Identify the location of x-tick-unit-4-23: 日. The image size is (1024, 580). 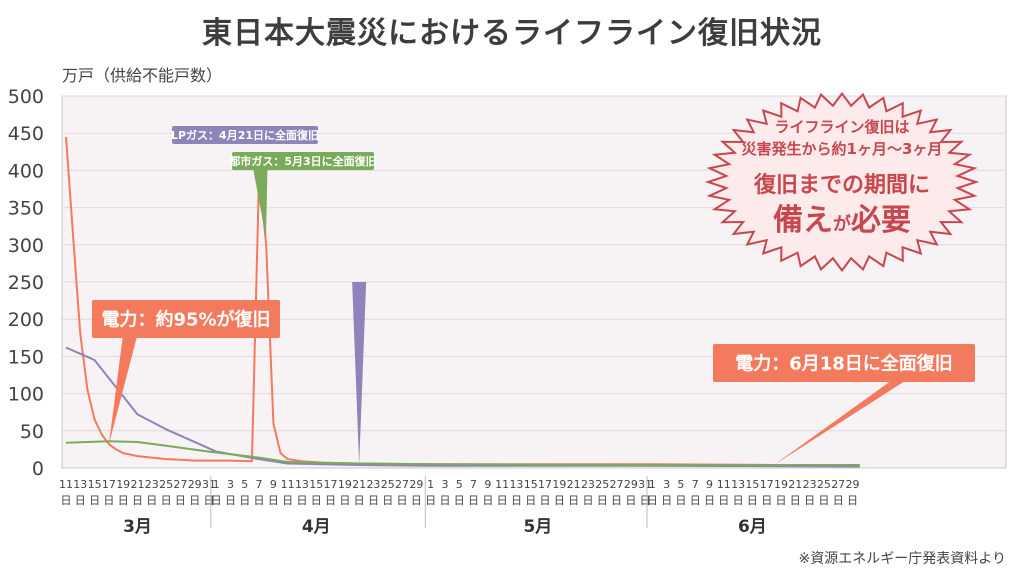
(373, 500).